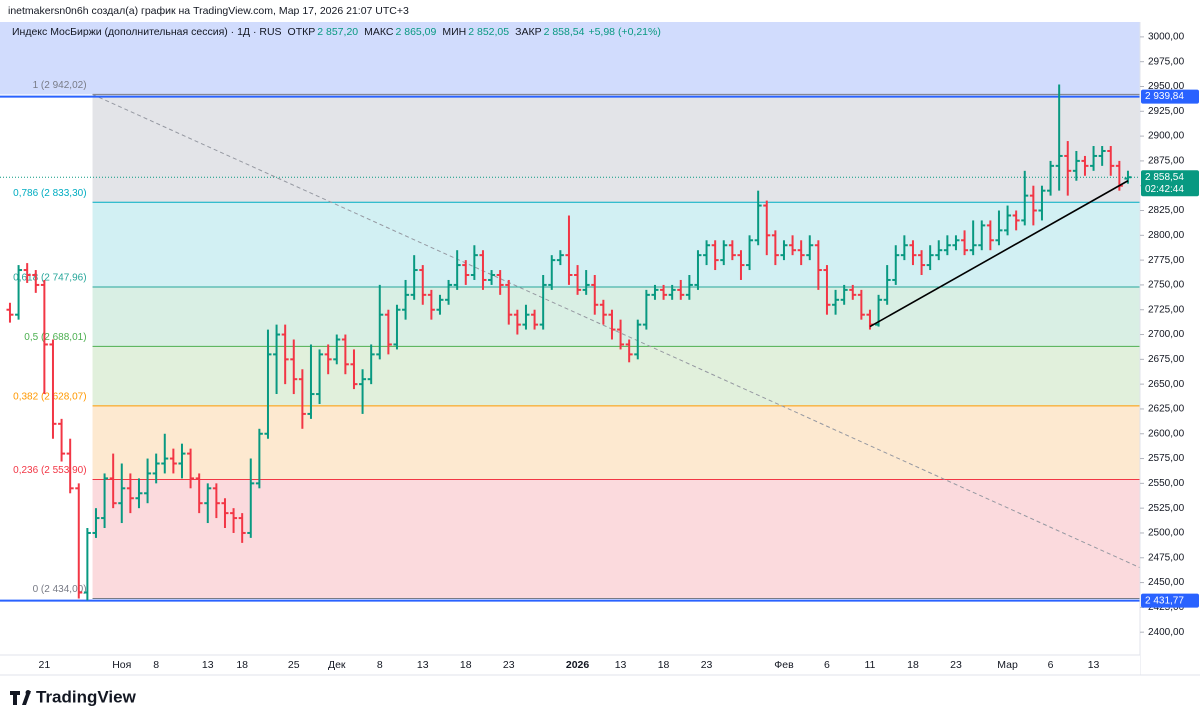 Image resolution: width=1200 pixels, height=721 pixels. Describe the element at coordinates (294, 665) in the screenshot. I see `x-tick-label: 25` at that location.